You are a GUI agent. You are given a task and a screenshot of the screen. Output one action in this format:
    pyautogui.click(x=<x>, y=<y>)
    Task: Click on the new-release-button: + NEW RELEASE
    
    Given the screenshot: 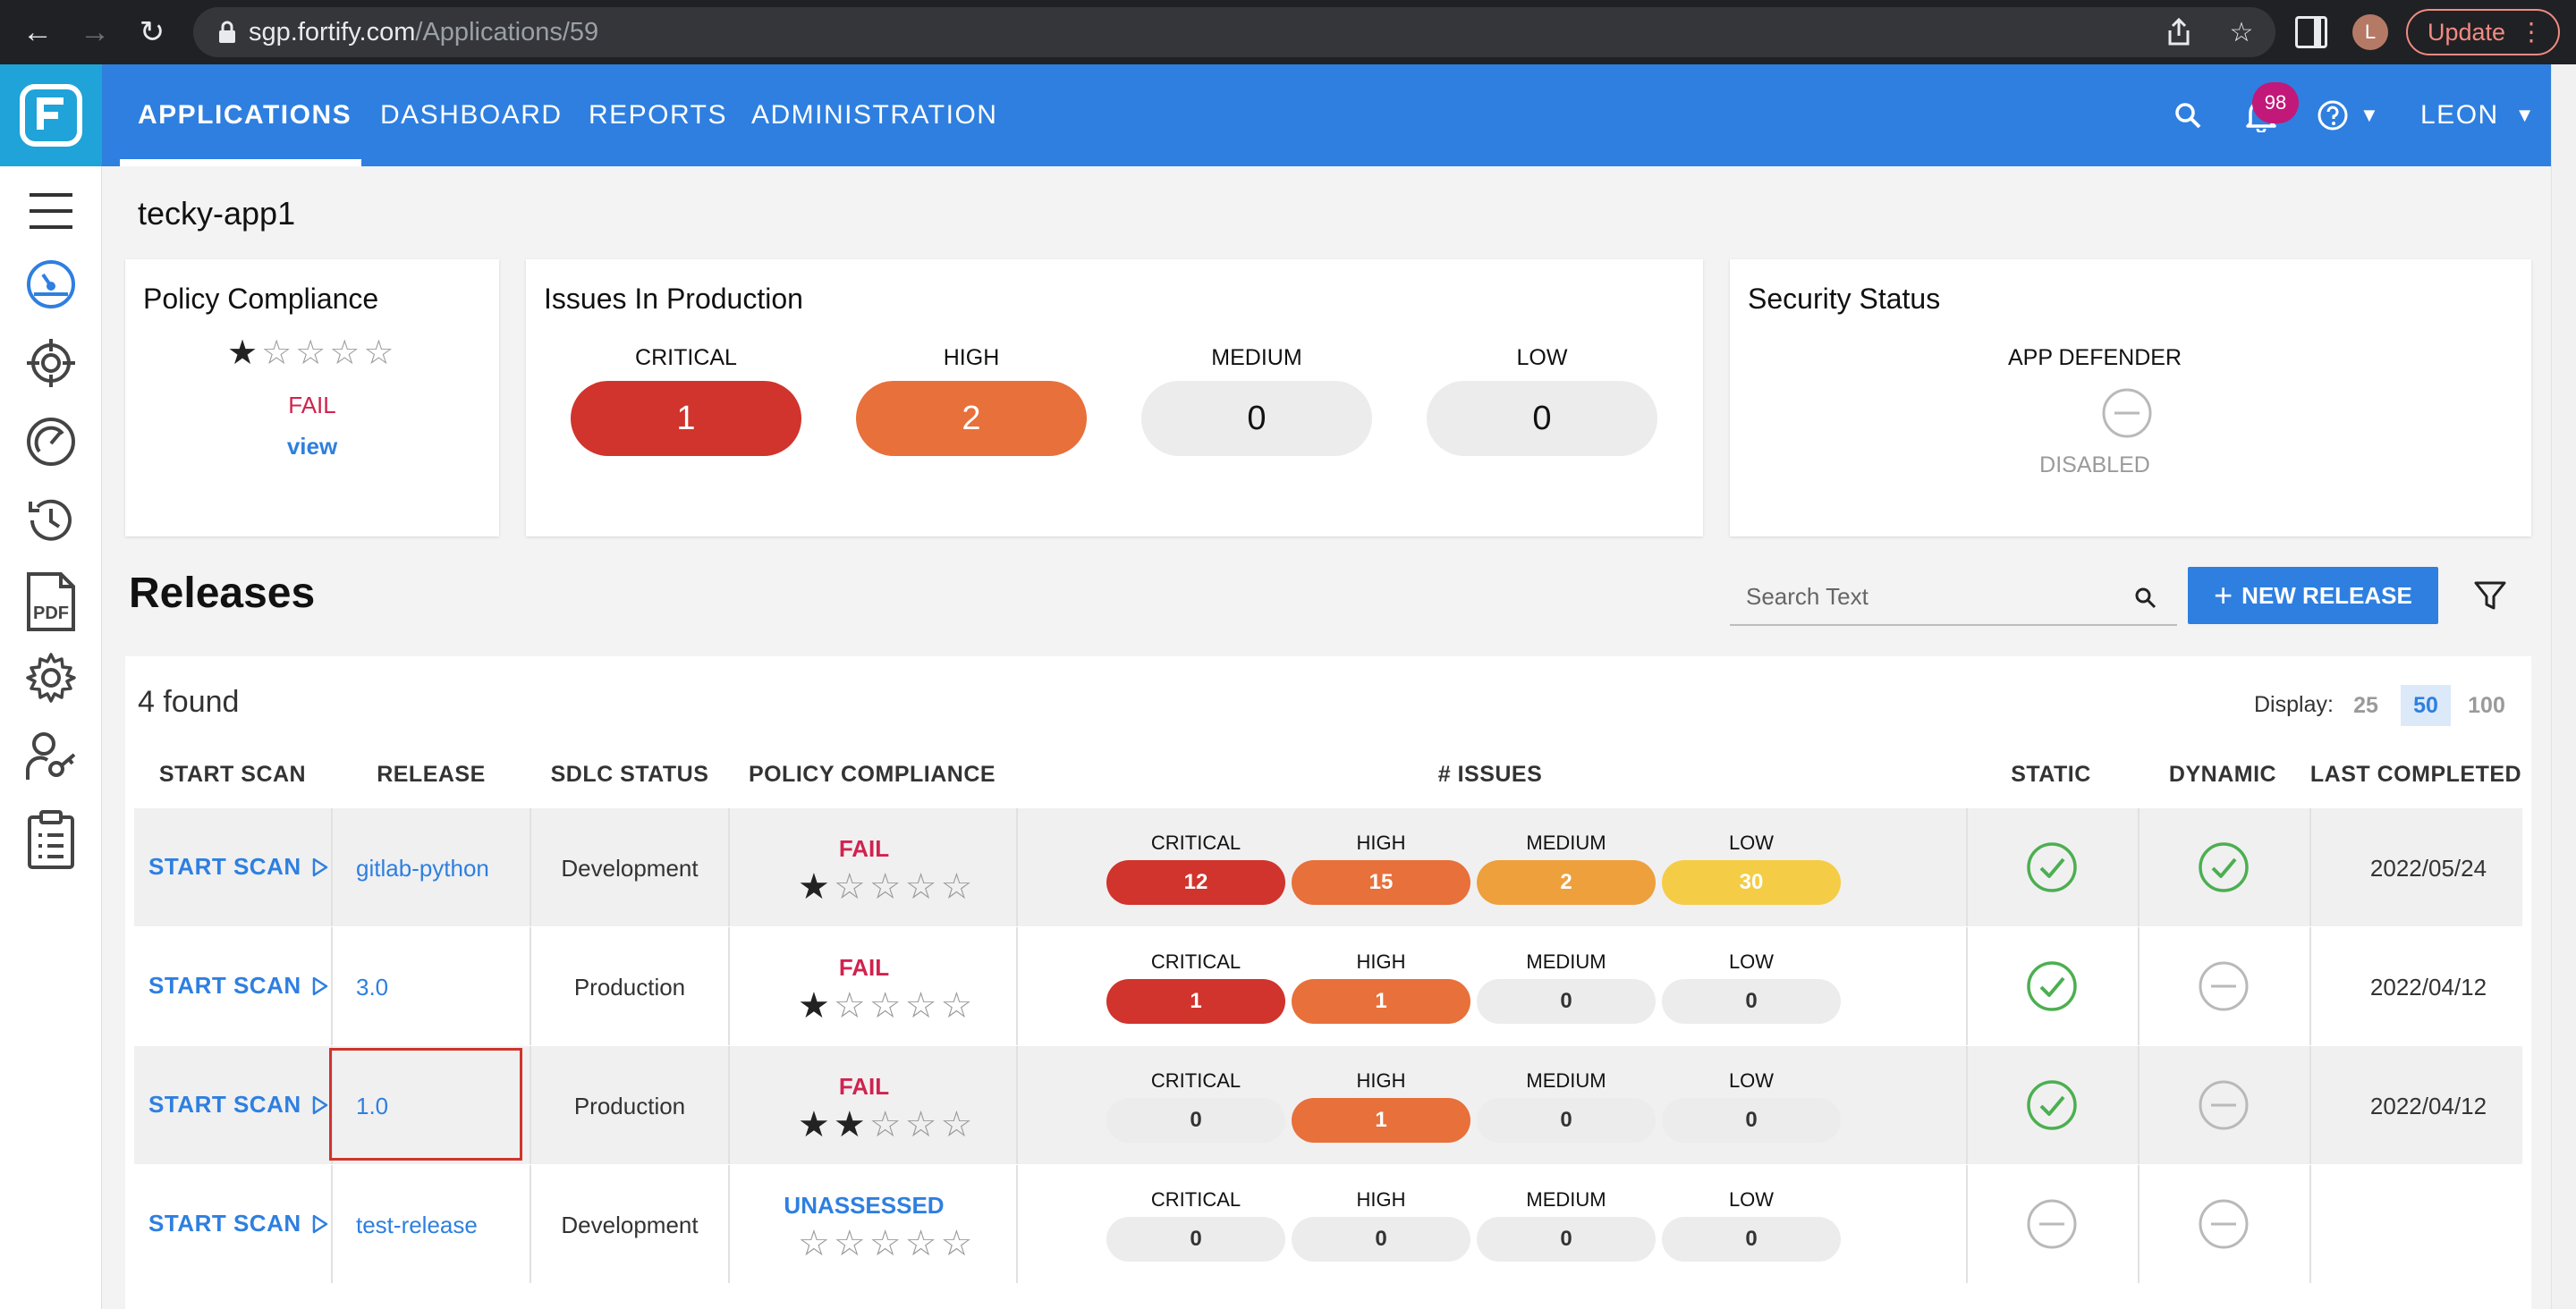 What is the action you would take?
    pyautogui.click(x=2313, y=595)
    